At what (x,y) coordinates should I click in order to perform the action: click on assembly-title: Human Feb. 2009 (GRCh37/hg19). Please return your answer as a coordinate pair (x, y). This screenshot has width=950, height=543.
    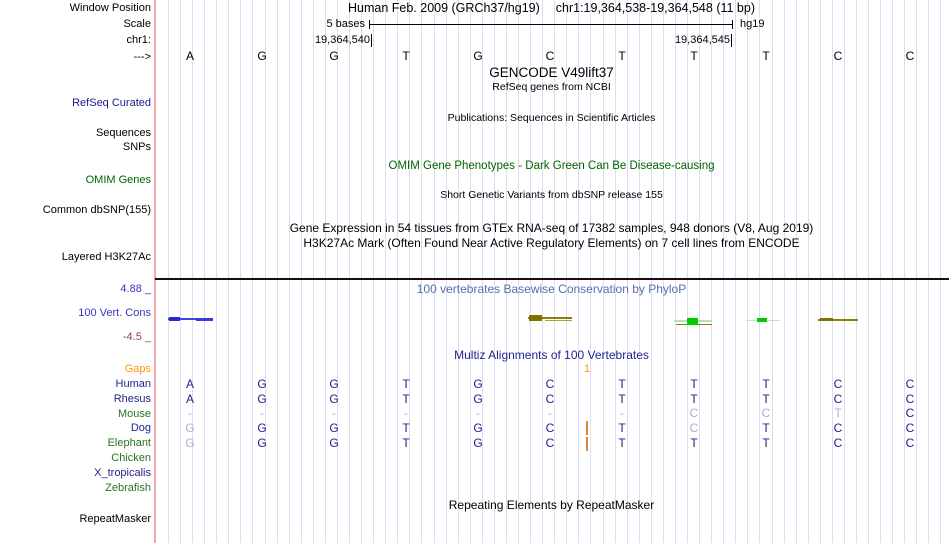
    Looking at the image, I should click on (443, 8).